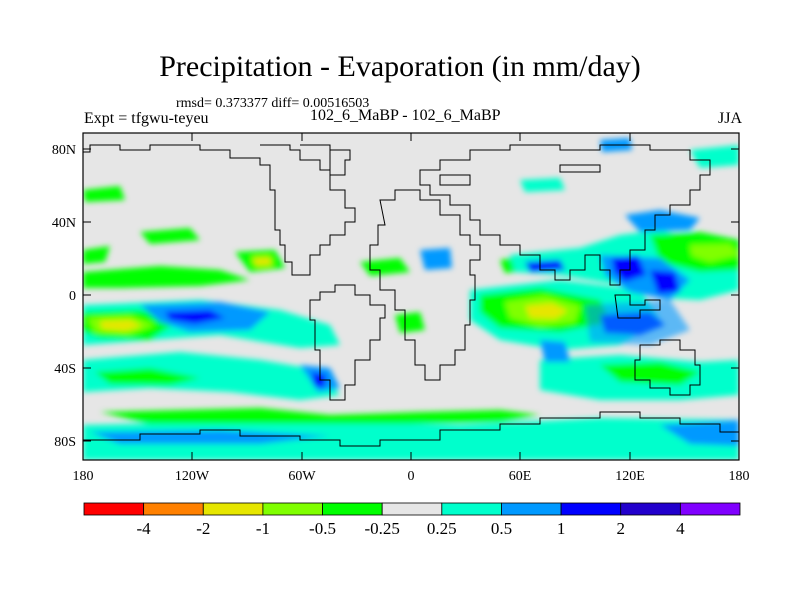  I want to click on season-label: JJA, so click(729, 118).